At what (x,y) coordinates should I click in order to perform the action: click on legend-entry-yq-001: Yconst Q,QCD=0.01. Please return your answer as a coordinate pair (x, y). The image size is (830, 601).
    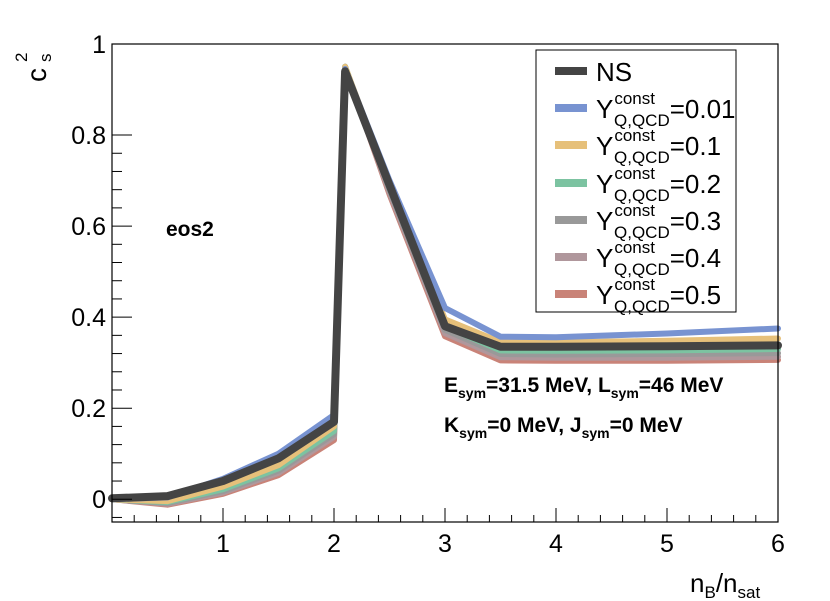
    Looking at the image, I should click on (645, 109).